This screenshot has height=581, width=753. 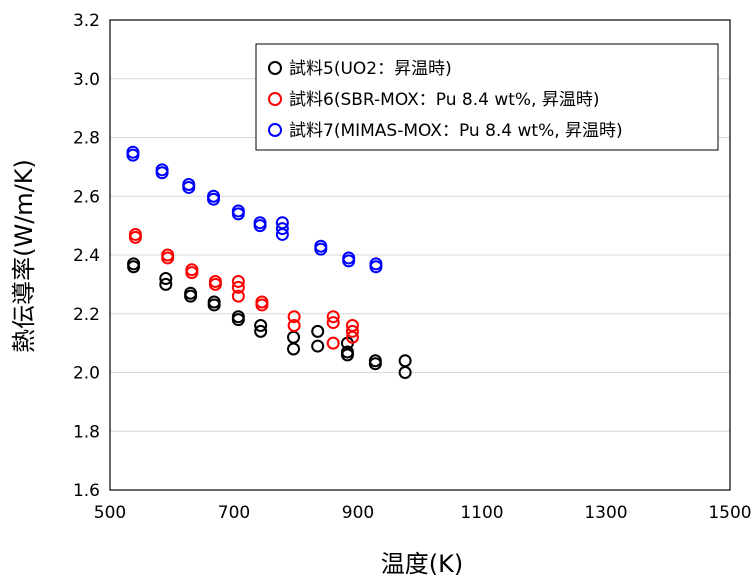 I want to click on x-axis-label: 温度(K), so click(x=422, y=564).